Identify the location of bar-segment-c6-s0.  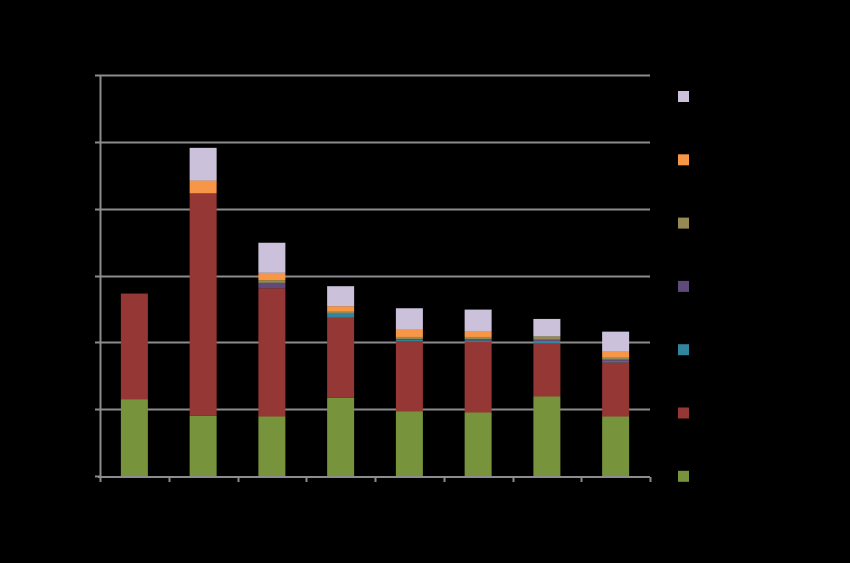
(547, 436).